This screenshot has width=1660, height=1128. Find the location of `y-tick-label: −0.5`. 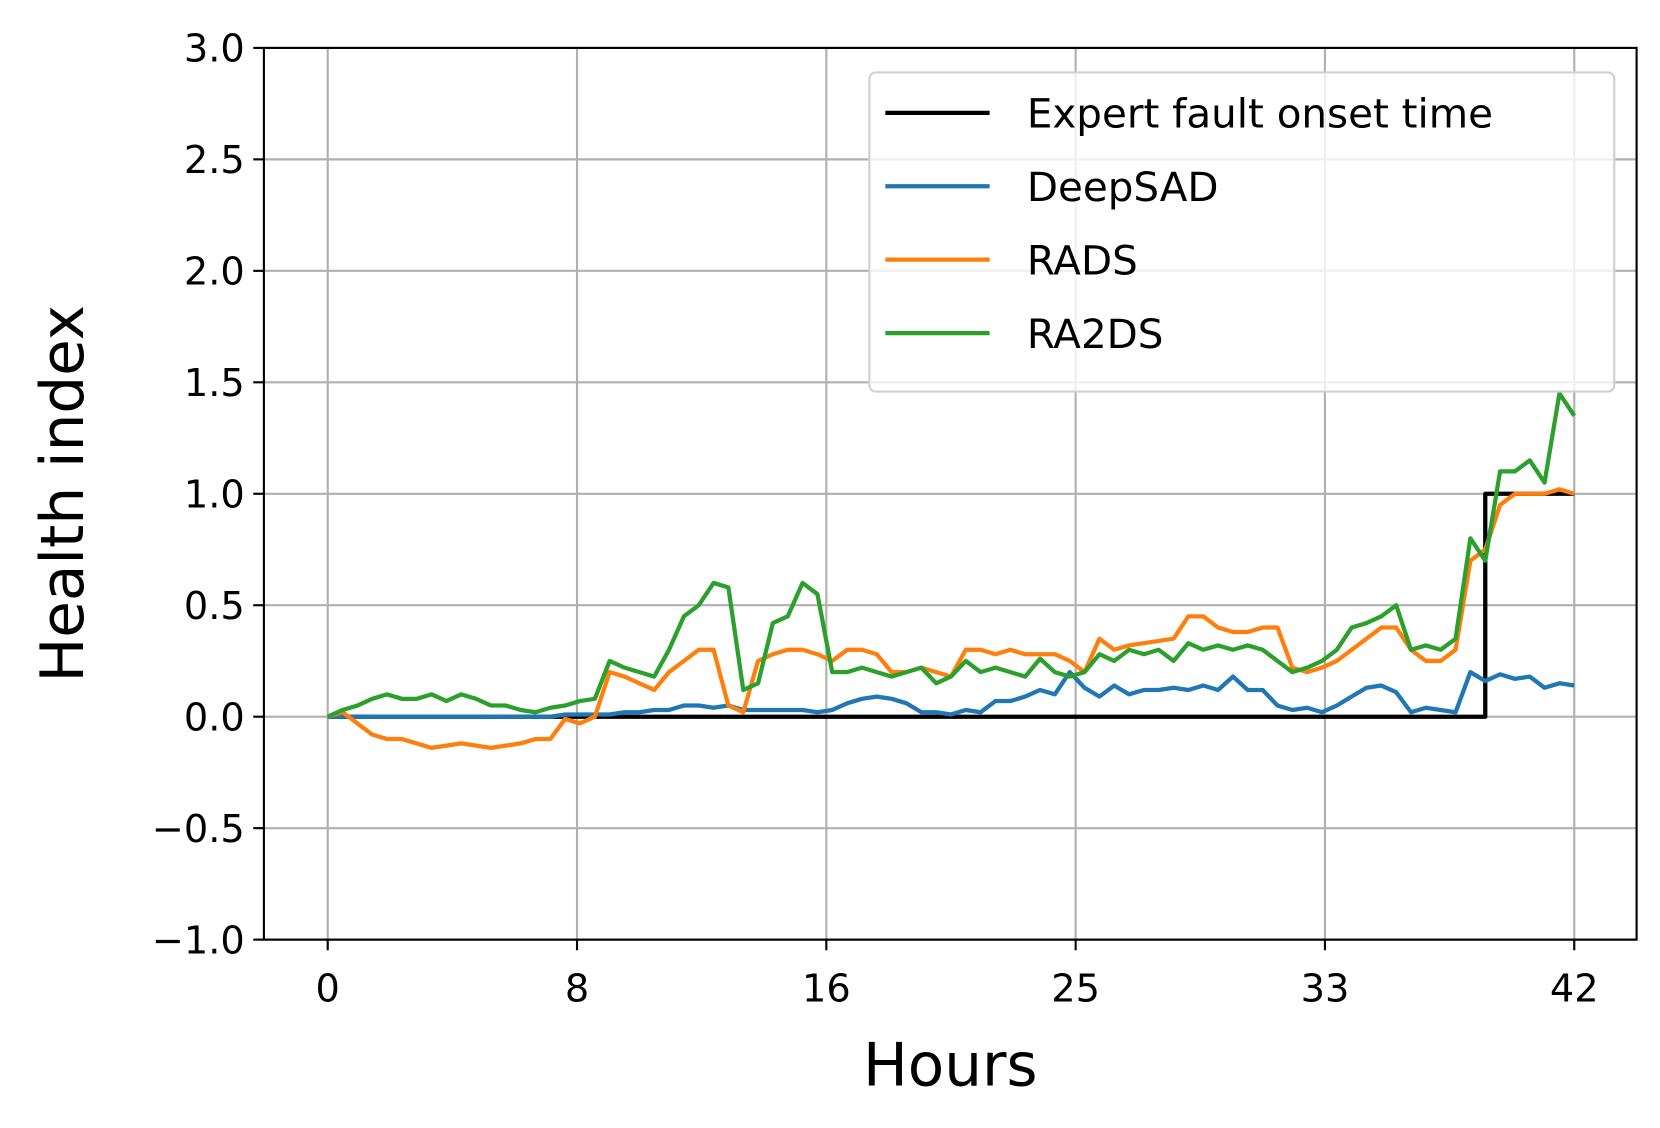

y-tick-label: −0.5 is located at coordinates (198, 829).